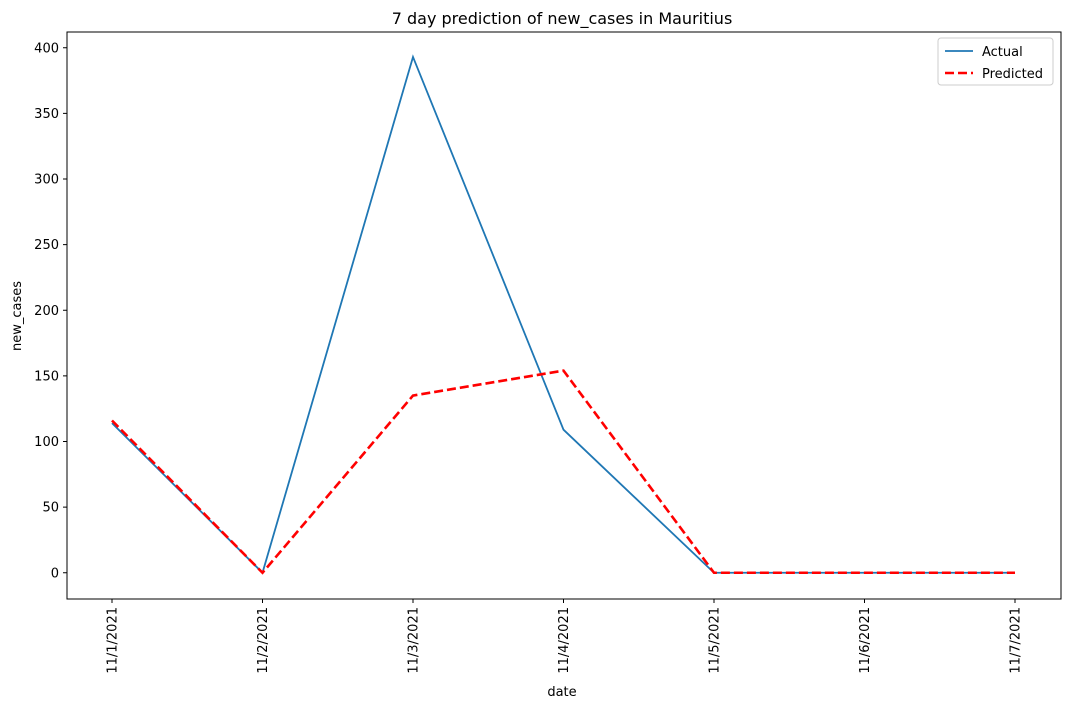  What do you see at coordinates (113, 640) in the screenshot?
I see `x-tick-label: 11/1/2021` at bounding box center [113, 640].